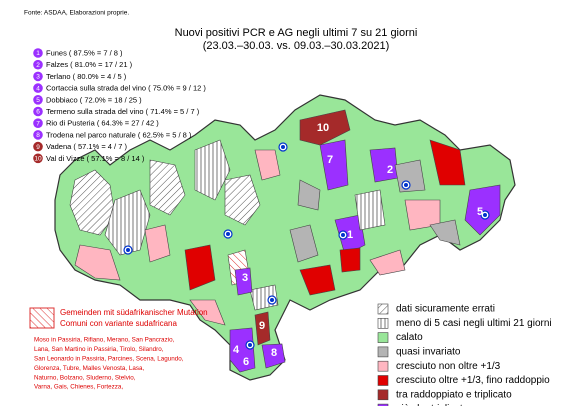 This screenshot has height=411, width=568. I want to click on mutation-line: Varna, Gais, Chienes, Fortezza,, so click(78, 387).